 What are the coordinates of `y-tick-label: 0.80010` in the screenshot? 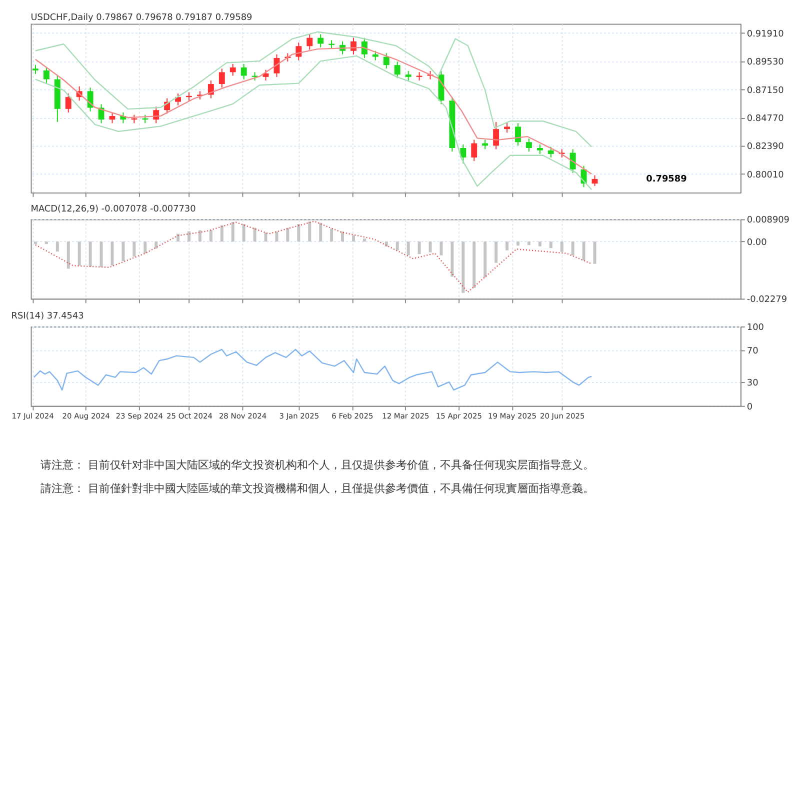 It's located at (765, 175).